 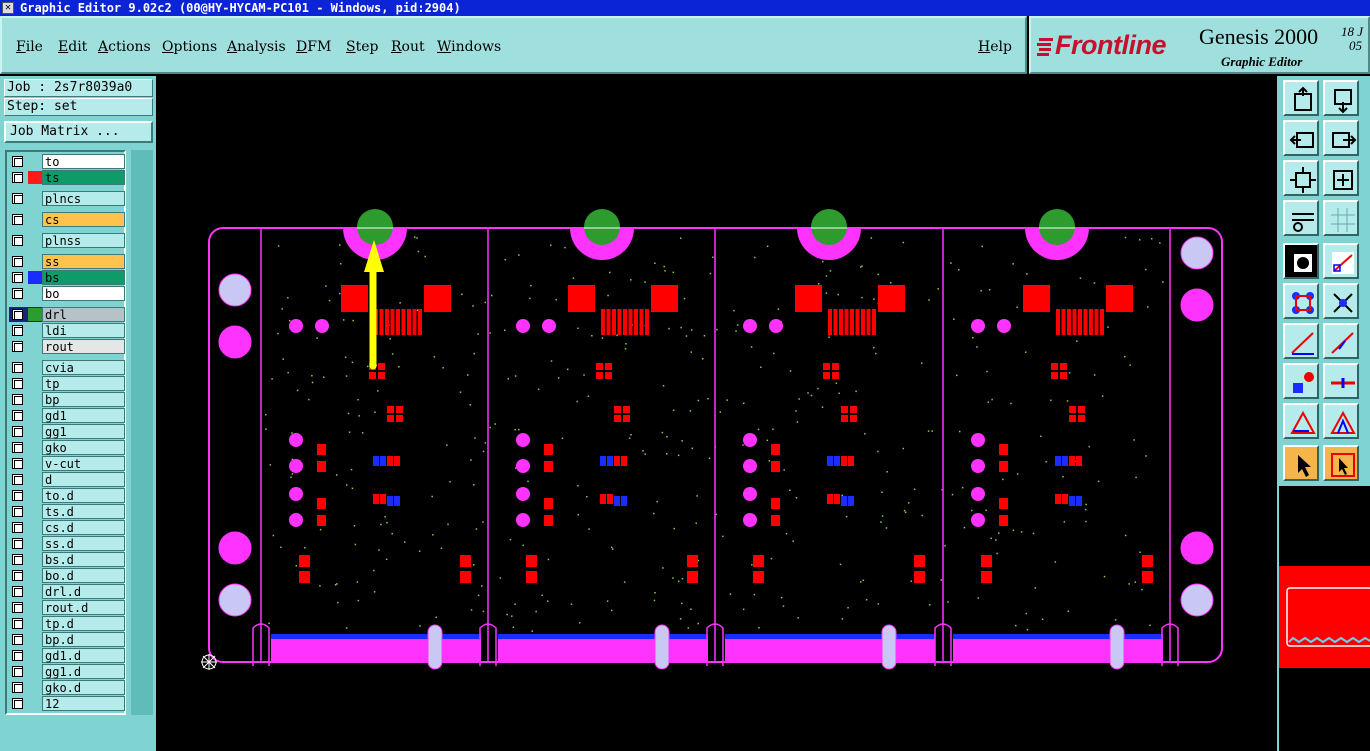 What do you see at coordinates (362, 47) in the screenshot?
I see `menu-step: Step` at bounding box center [362, 47].